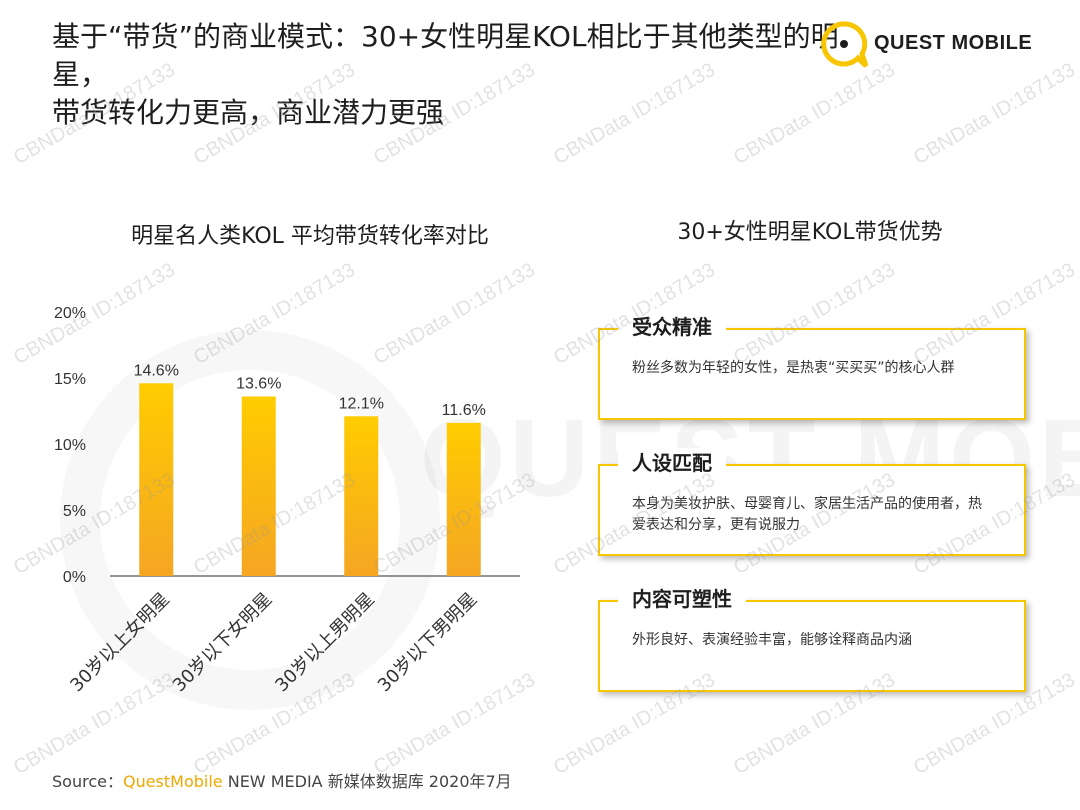 The image size is (1080, 810). I want to click on speech-bubble-logo-icon, so click(845, 44).